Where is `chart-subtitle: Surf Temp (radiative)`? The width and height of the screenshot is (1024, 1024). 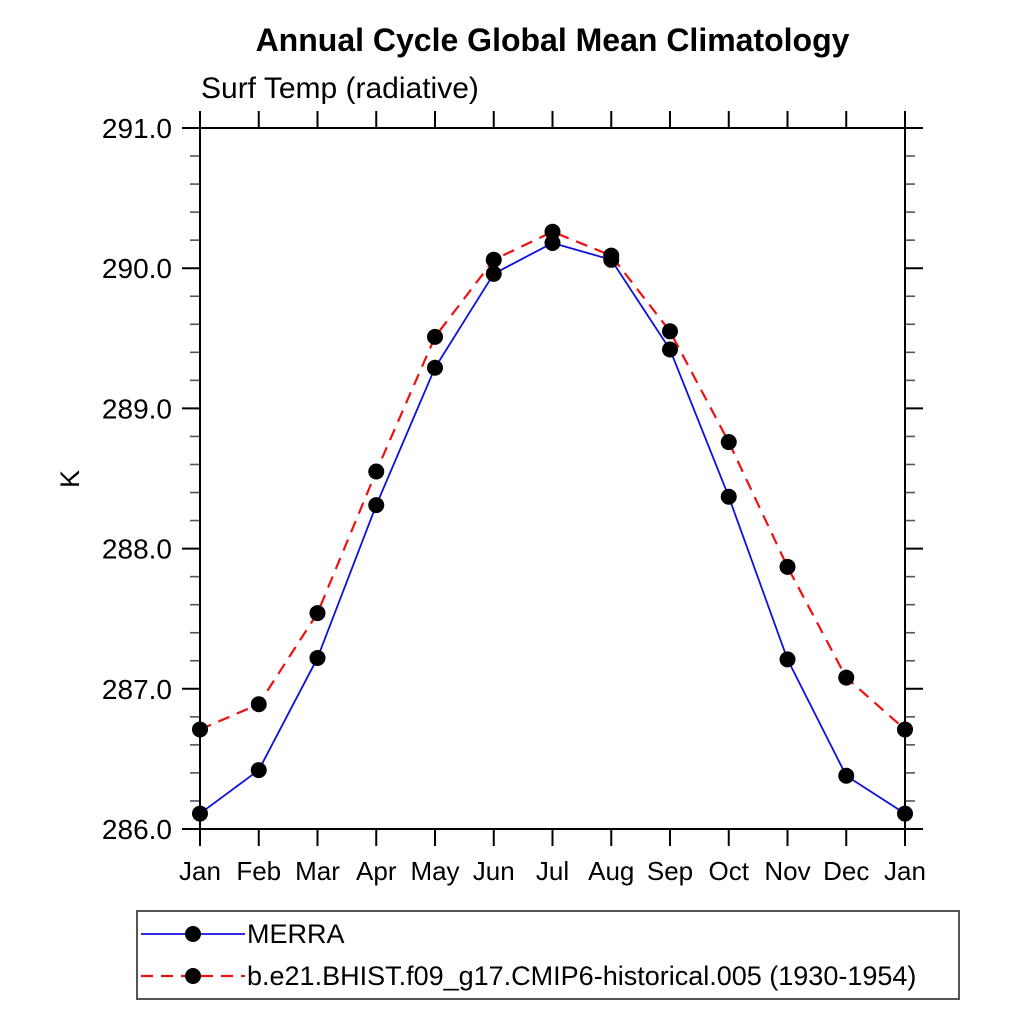
chart-subtitle: Surf Temp (radiative) is located at coordinates (340, 88).